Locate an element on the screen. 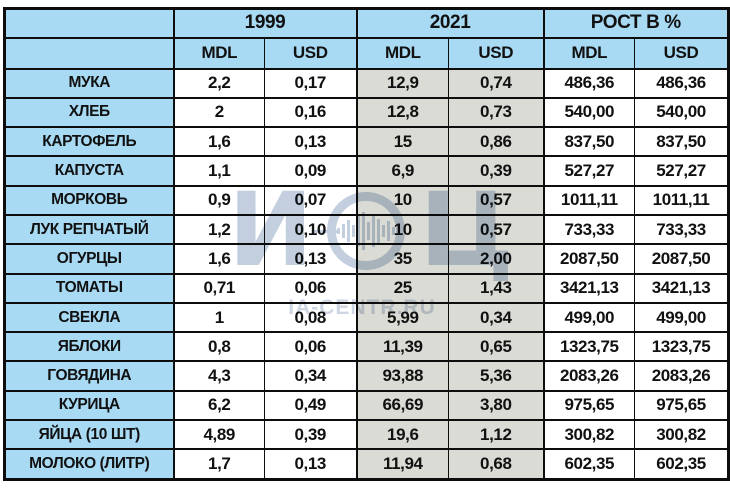 The height and width of the screenshot is (499, 730). row-label: МОЛОКО (ЛИТР) is located at coordinates (89, 464).